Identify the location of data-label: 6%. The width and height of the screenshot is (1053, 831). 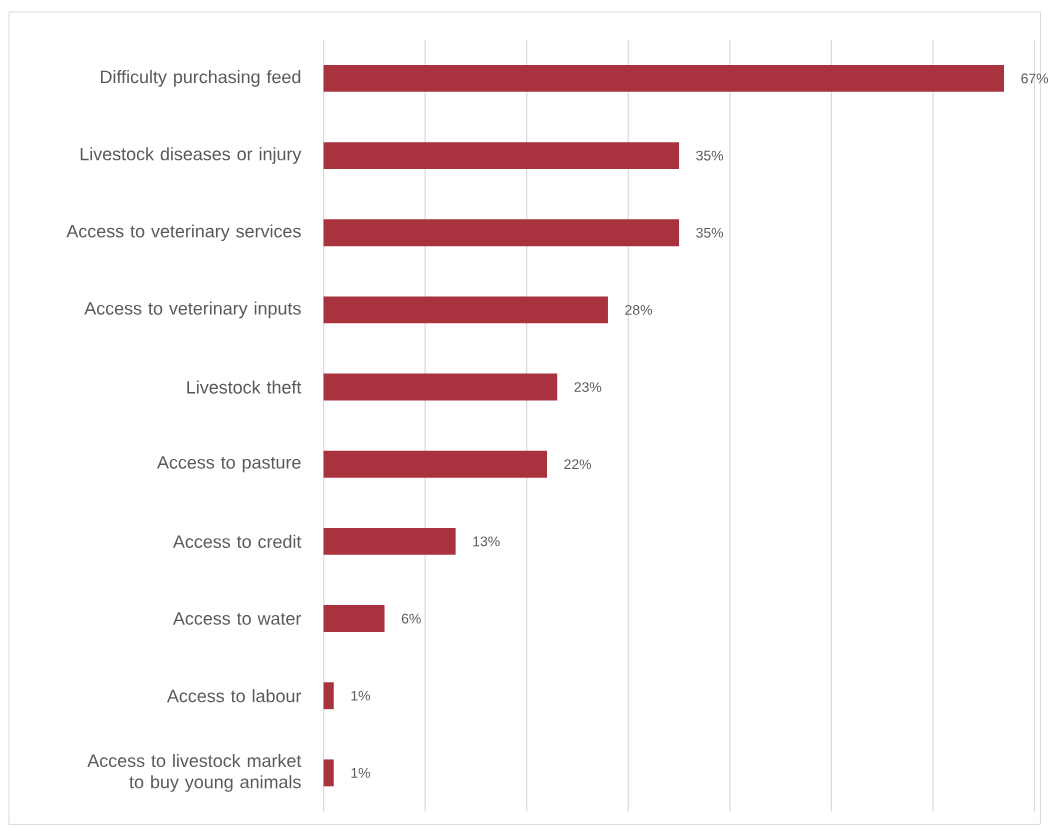
(411, 618).